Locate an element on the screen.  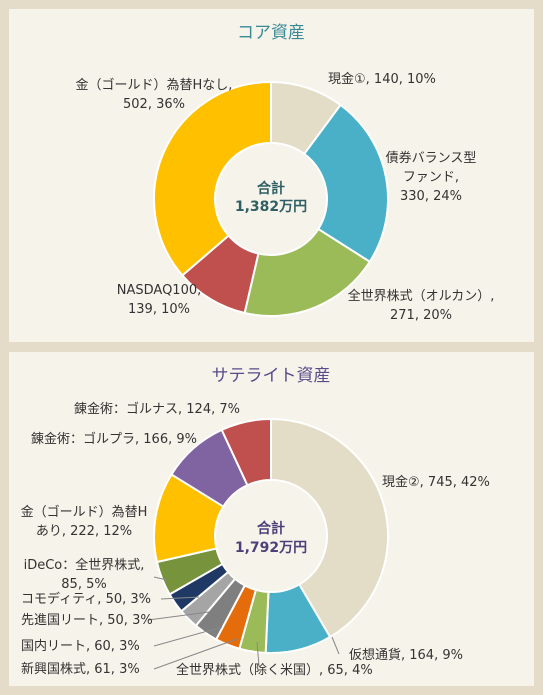
slice-label-line: 錬金術：ゴルナス, 124, 7% is located at coordinates (157, 409).